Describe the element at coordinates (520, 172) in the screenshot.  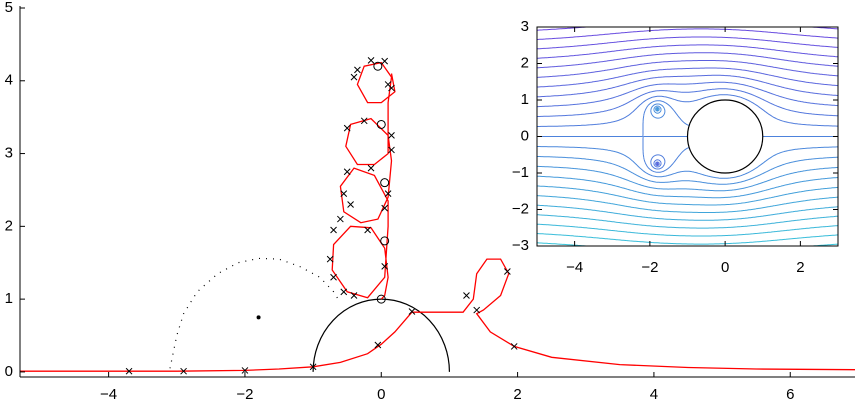
I see `y-tick-label: −1` at that location.